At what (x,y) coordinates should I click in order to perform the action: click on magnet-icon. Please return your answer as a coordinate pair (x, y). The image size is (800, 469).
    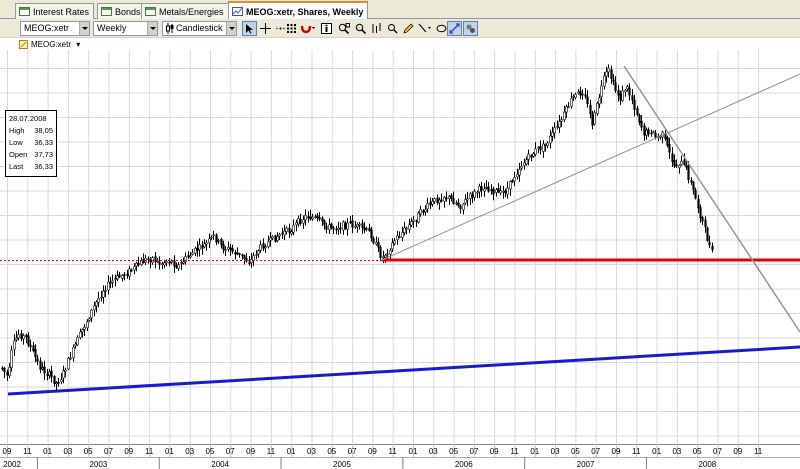
    Looking at the image, I should click on (307, 28).